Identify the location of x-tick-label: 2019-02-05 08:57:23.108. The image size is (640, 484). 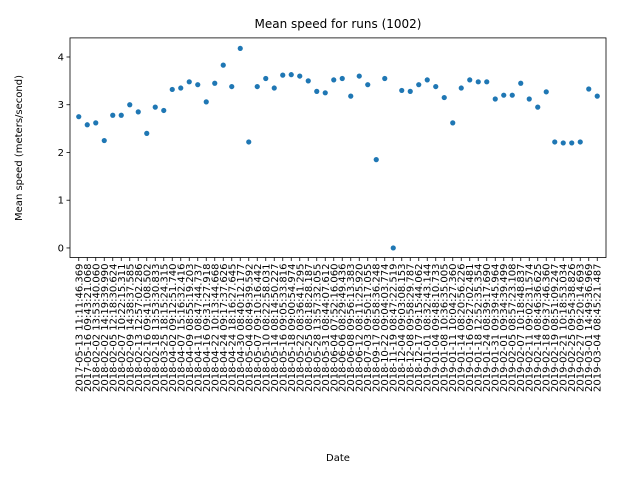
(513, 328).